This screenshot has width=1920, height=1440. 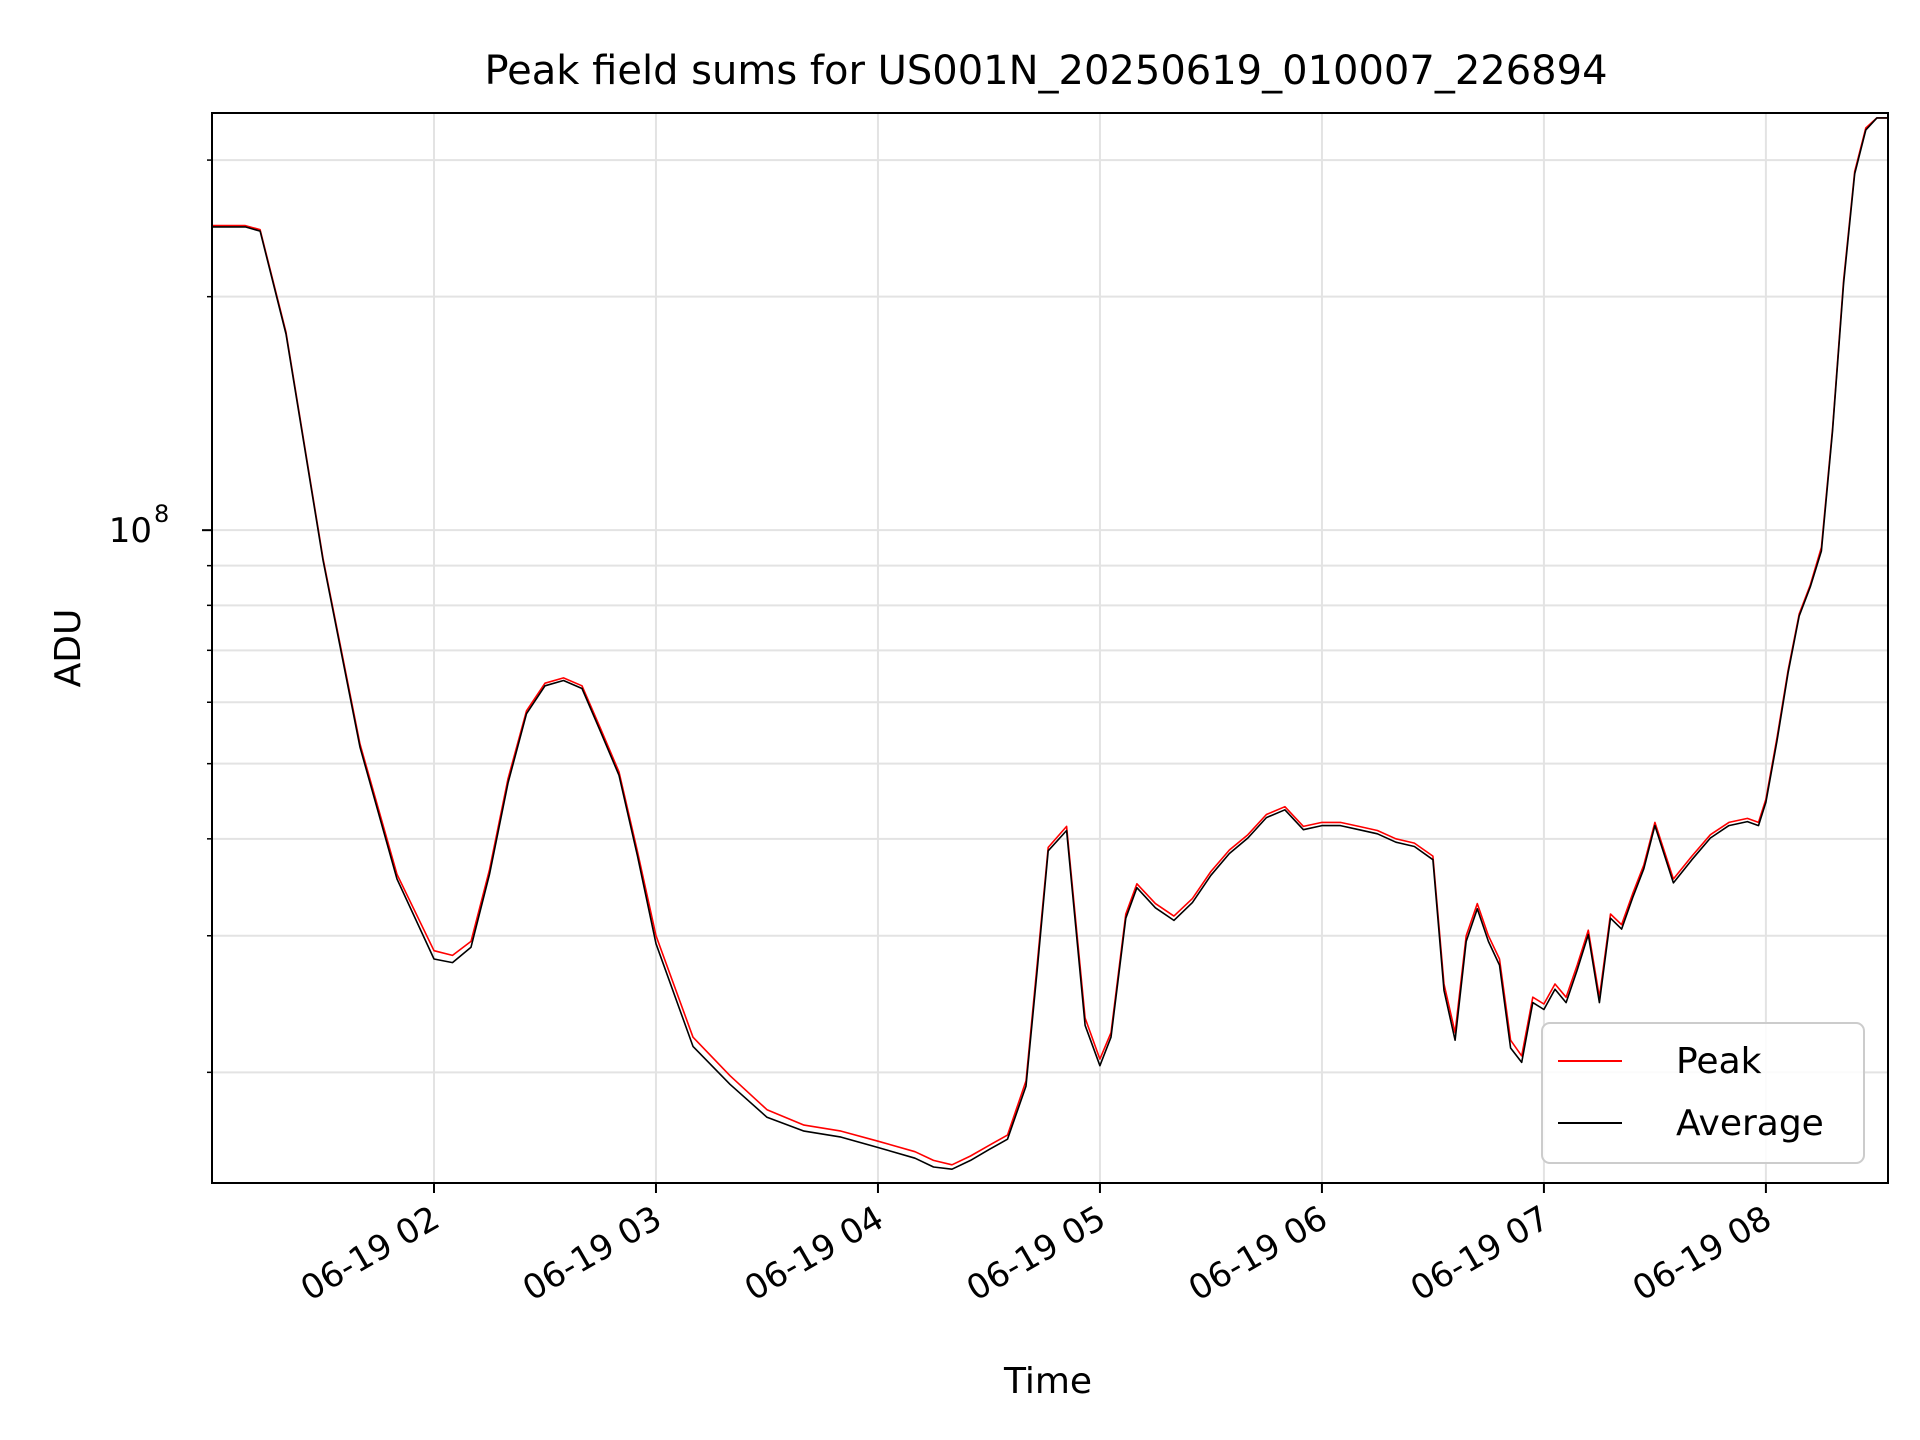 What do you see at coordinates (130, 531) in the screenshot?
I see `y-tick-label: 10` at bounding box center [130, 531].